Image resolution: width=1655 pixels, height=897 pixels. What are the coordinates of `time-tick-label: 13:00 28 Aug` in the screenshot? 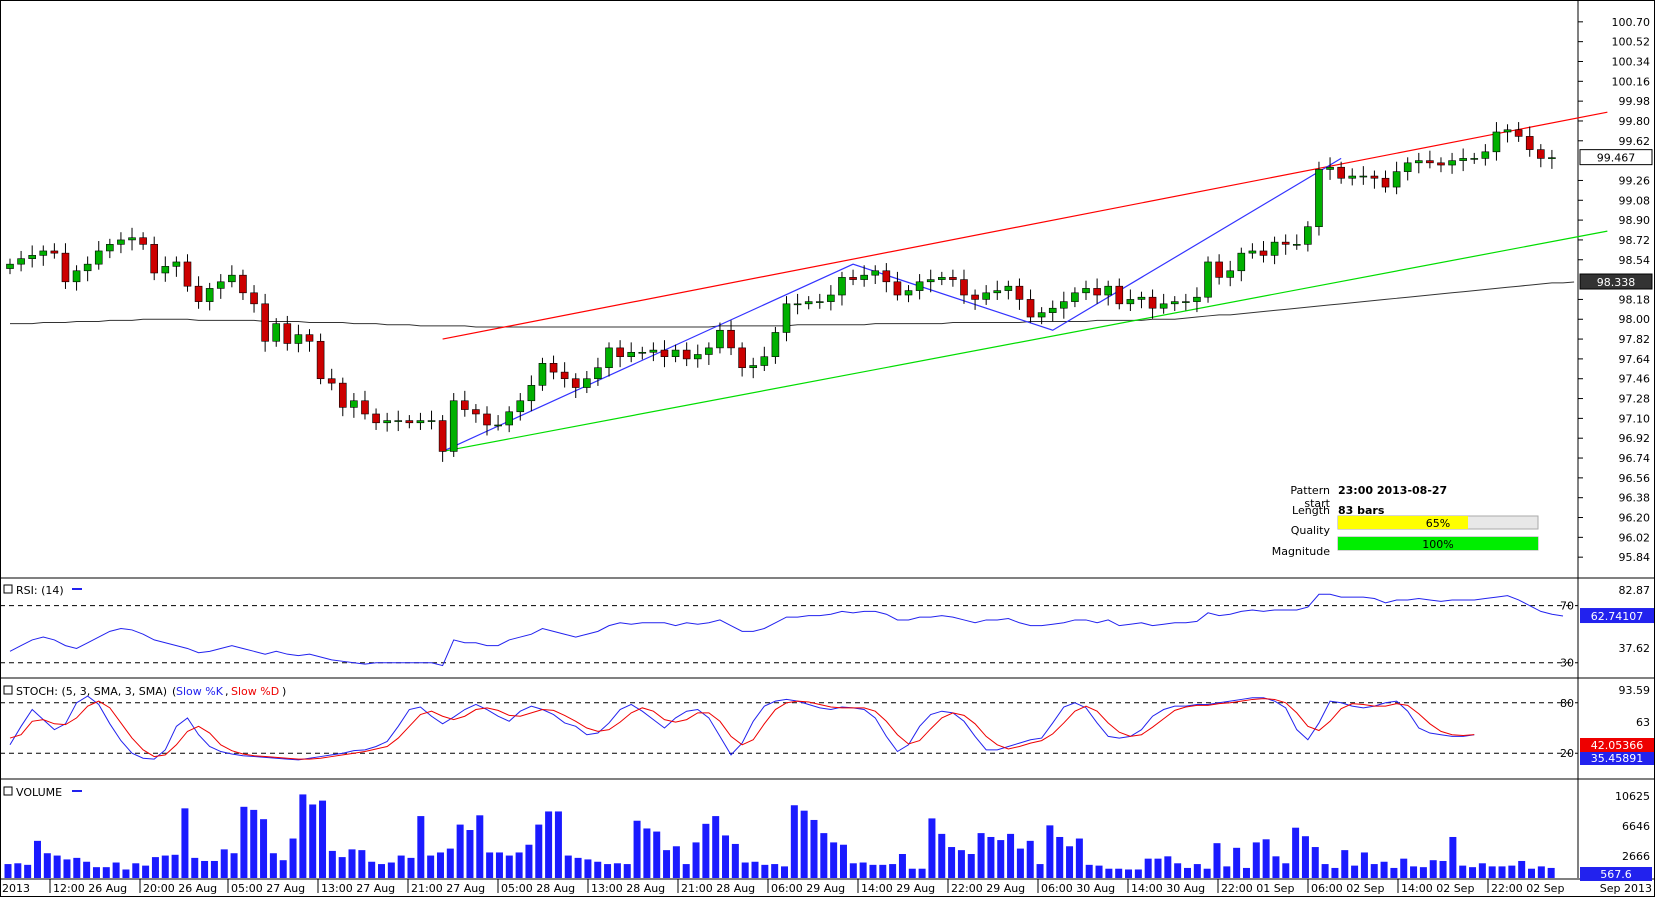 It's located at (628, 888).